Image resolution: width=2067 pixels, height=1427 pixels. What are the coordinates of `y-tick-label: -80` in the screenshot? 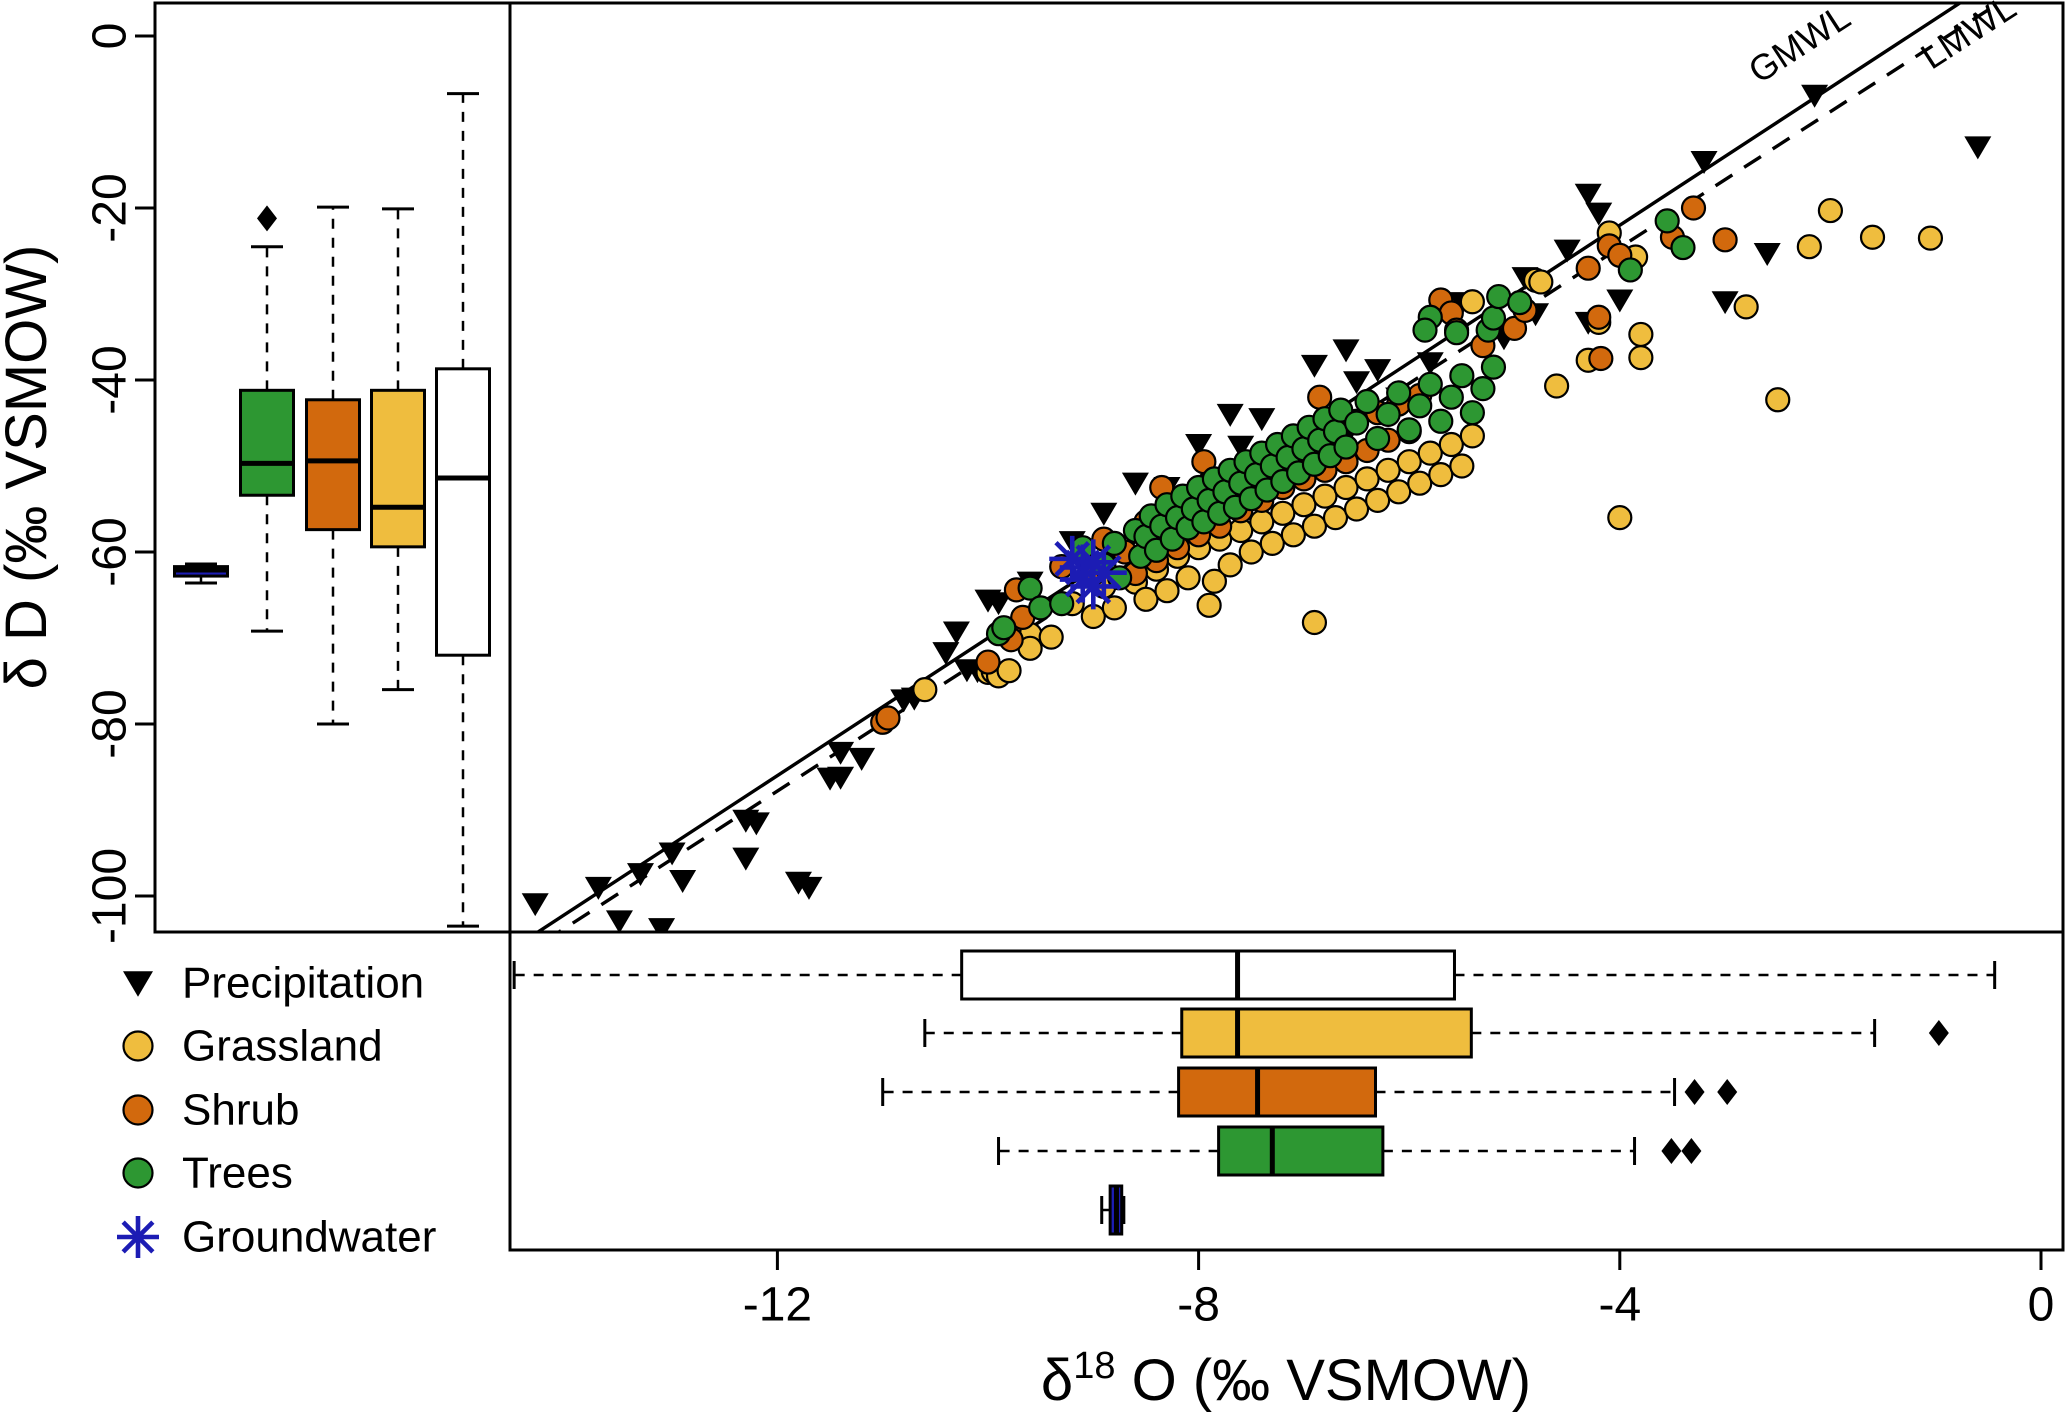 It's located at (110, 723).